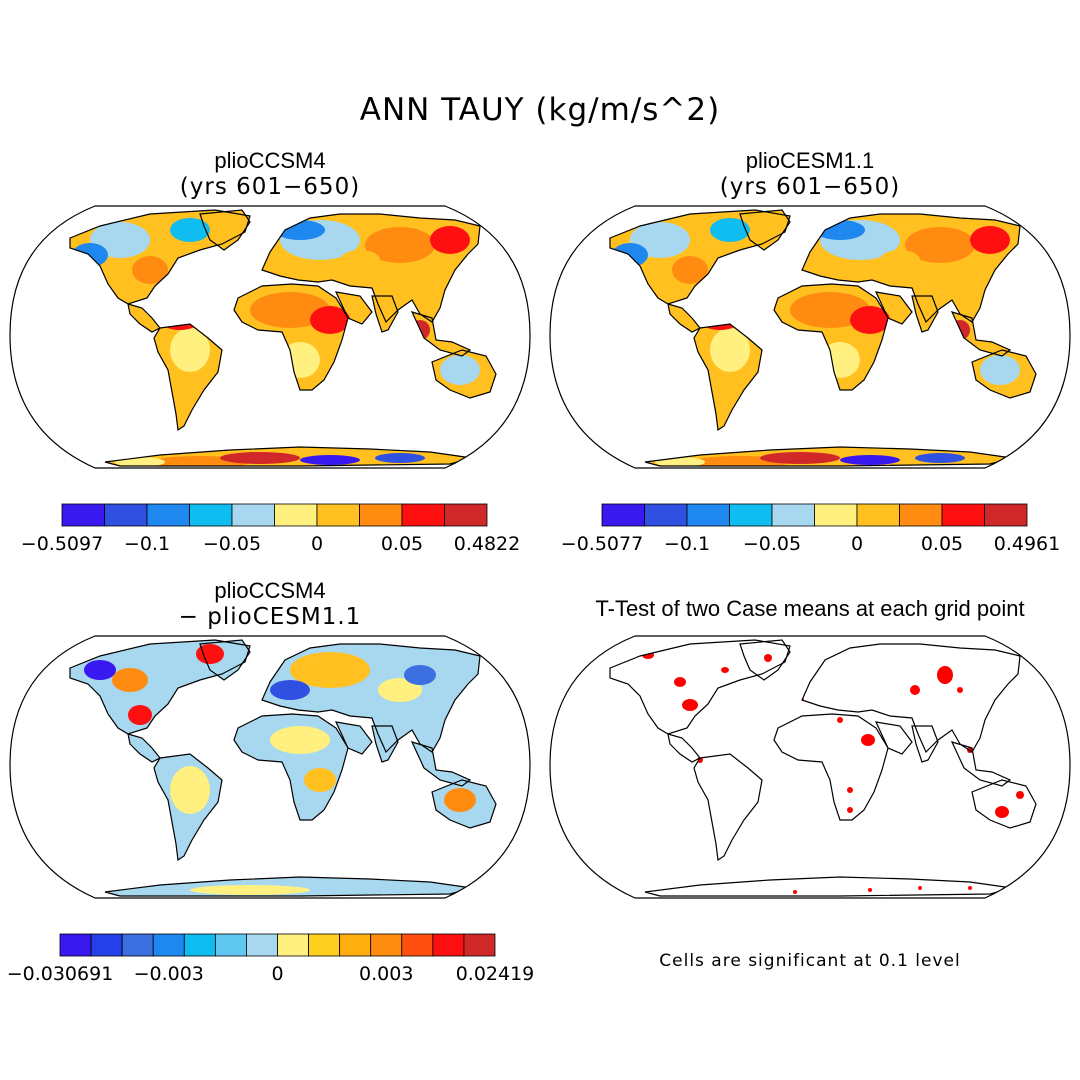 Image resolution: width=1080 pixels, height=1080 pixels. Describe the element at coordinates (291, 767) in the screenshot. I see `coastline-africa` at that location.